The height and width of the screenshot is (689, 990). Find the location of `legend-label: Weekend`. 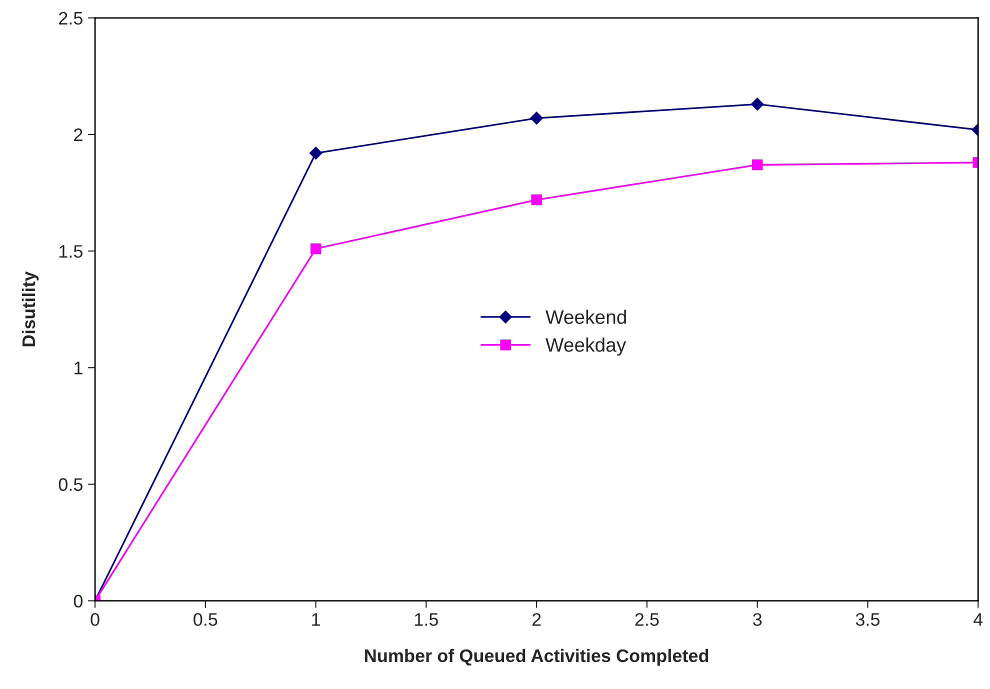

legend-label: Weekend is located at coordinates (586, 317).